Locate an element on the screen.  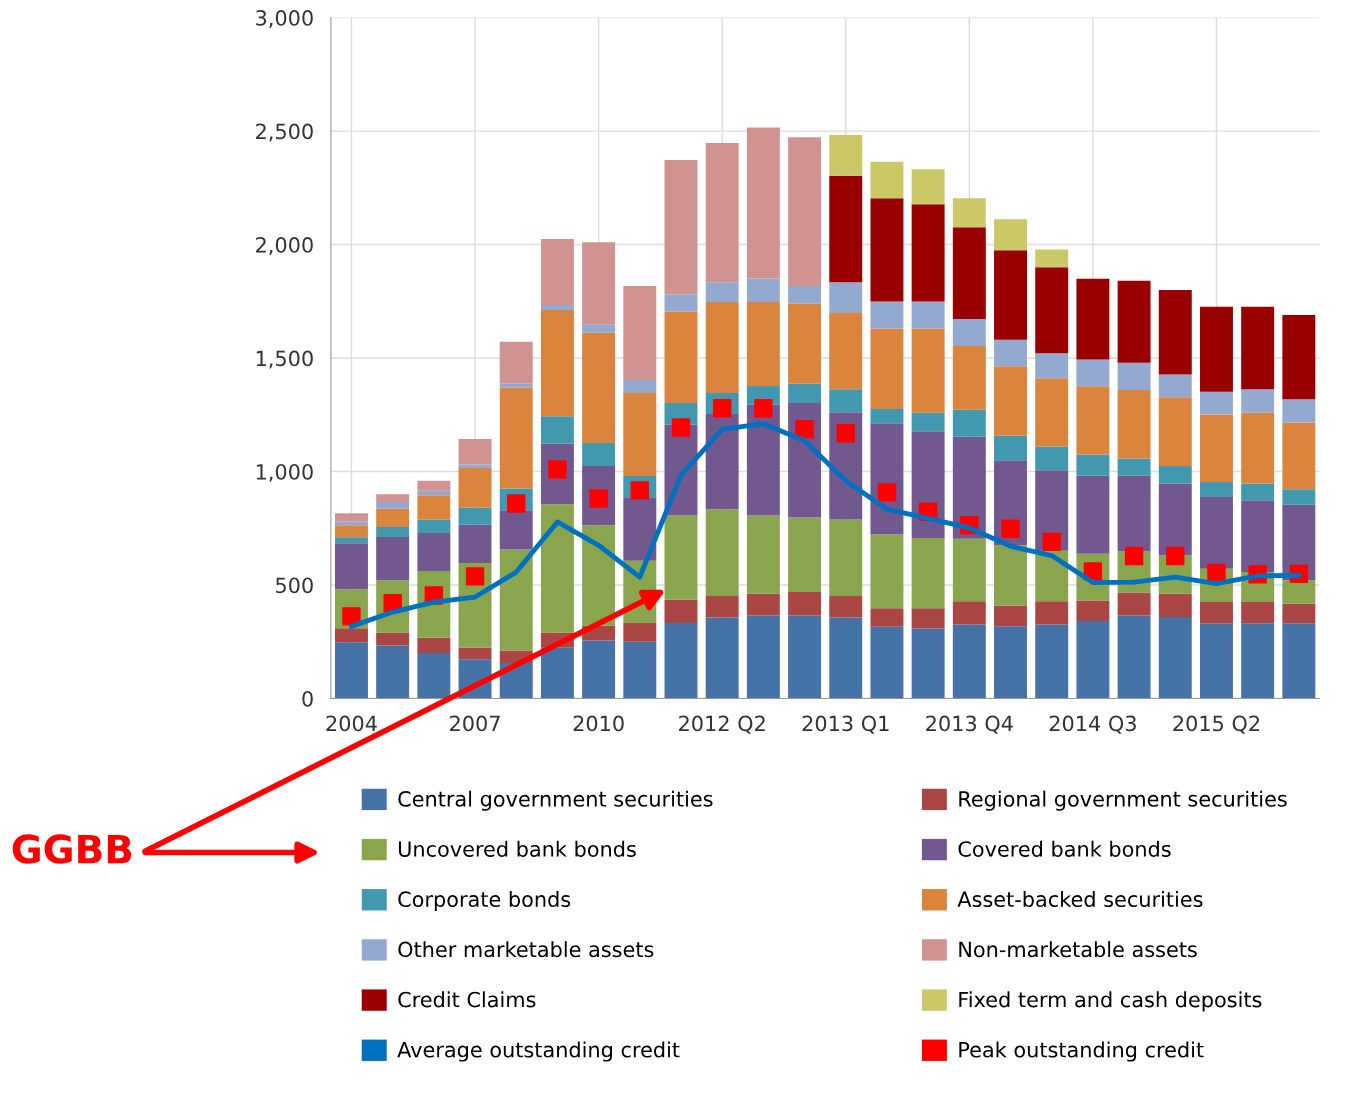
legend-label: Average outstanding credit is located at coordinates (538, 1051).